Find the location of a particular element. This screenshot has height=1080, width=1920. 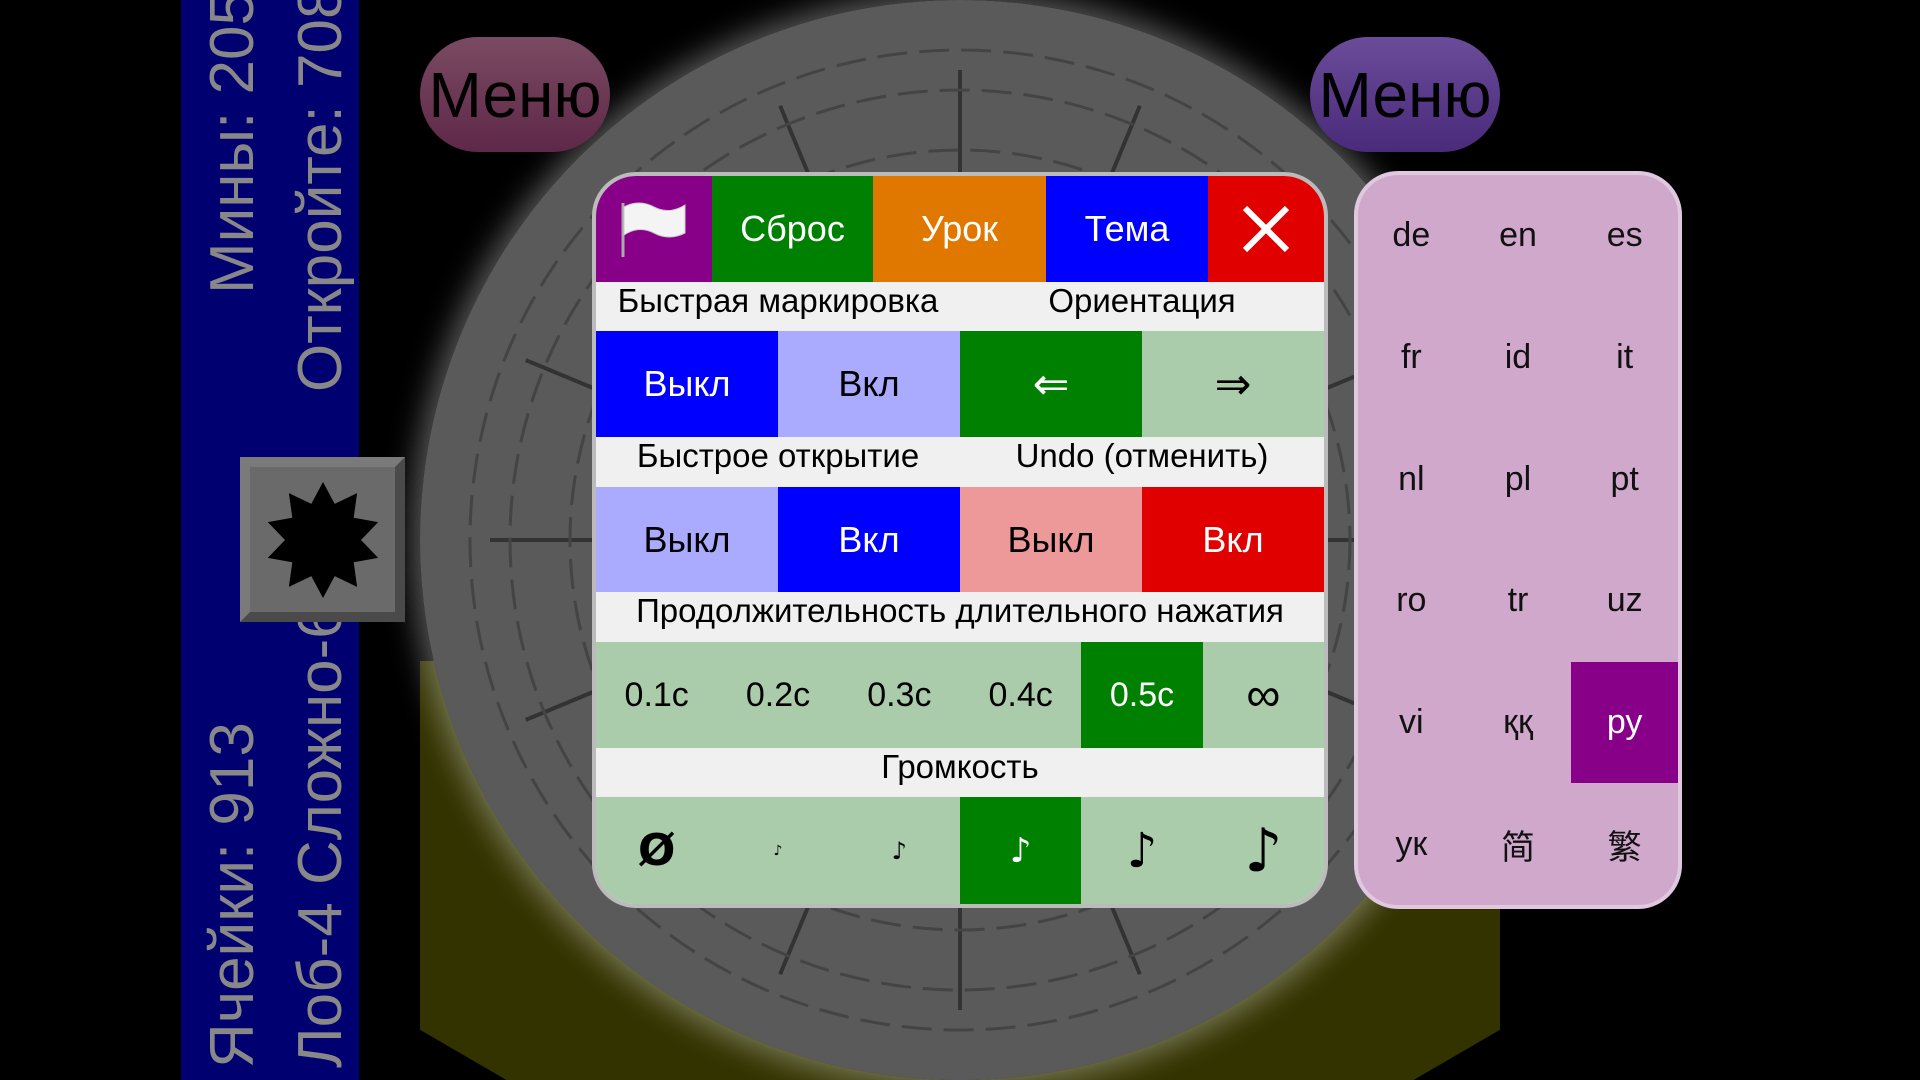

mine-icon is located at coordinates (322, 539).